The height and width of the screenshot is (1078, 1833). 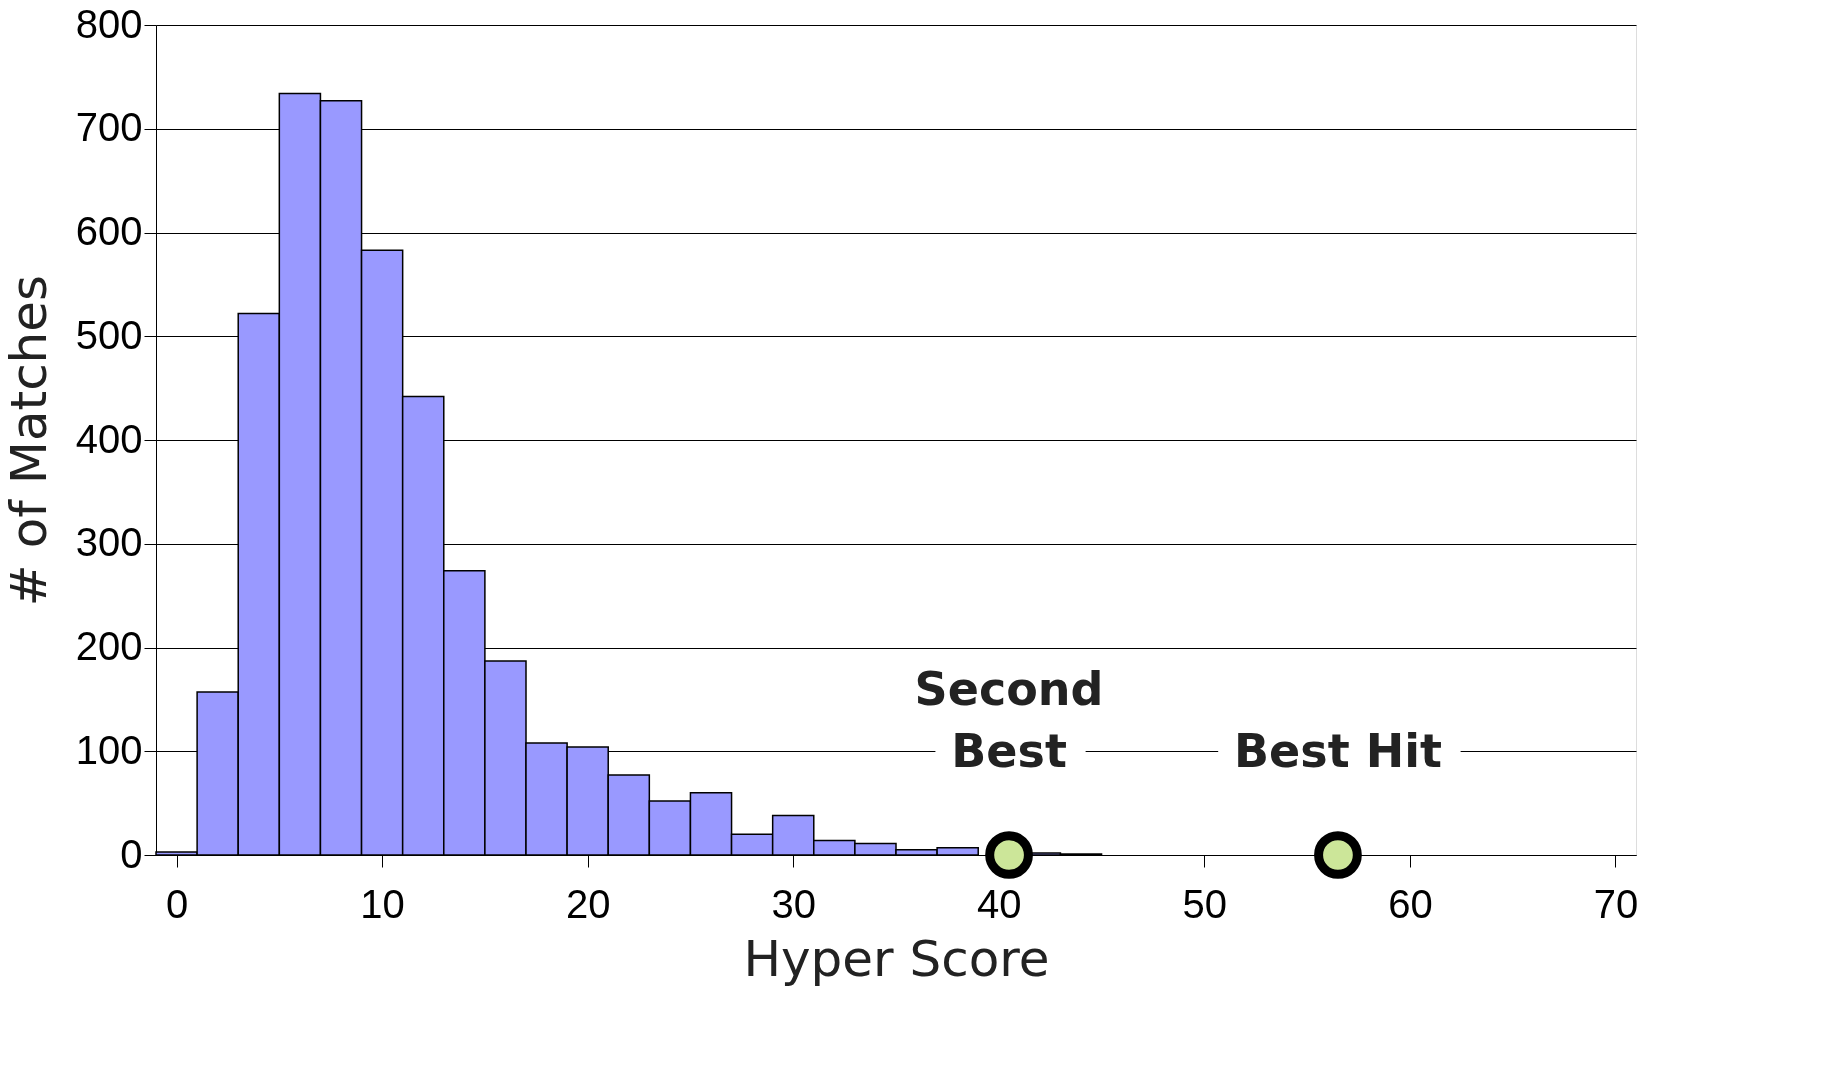 What do you see at coordinates (109, 646) in the screenshot?
I see `y-tick-label: 200` at bounding box center [109, 646].